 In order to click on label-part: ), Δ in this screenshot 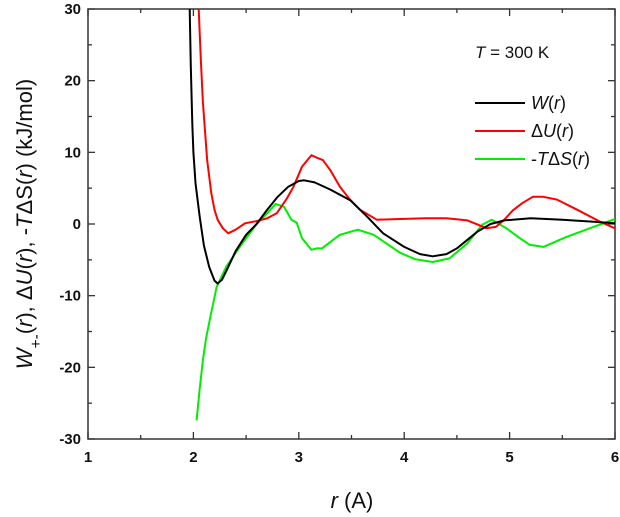, I will do `click(24, 302)`.